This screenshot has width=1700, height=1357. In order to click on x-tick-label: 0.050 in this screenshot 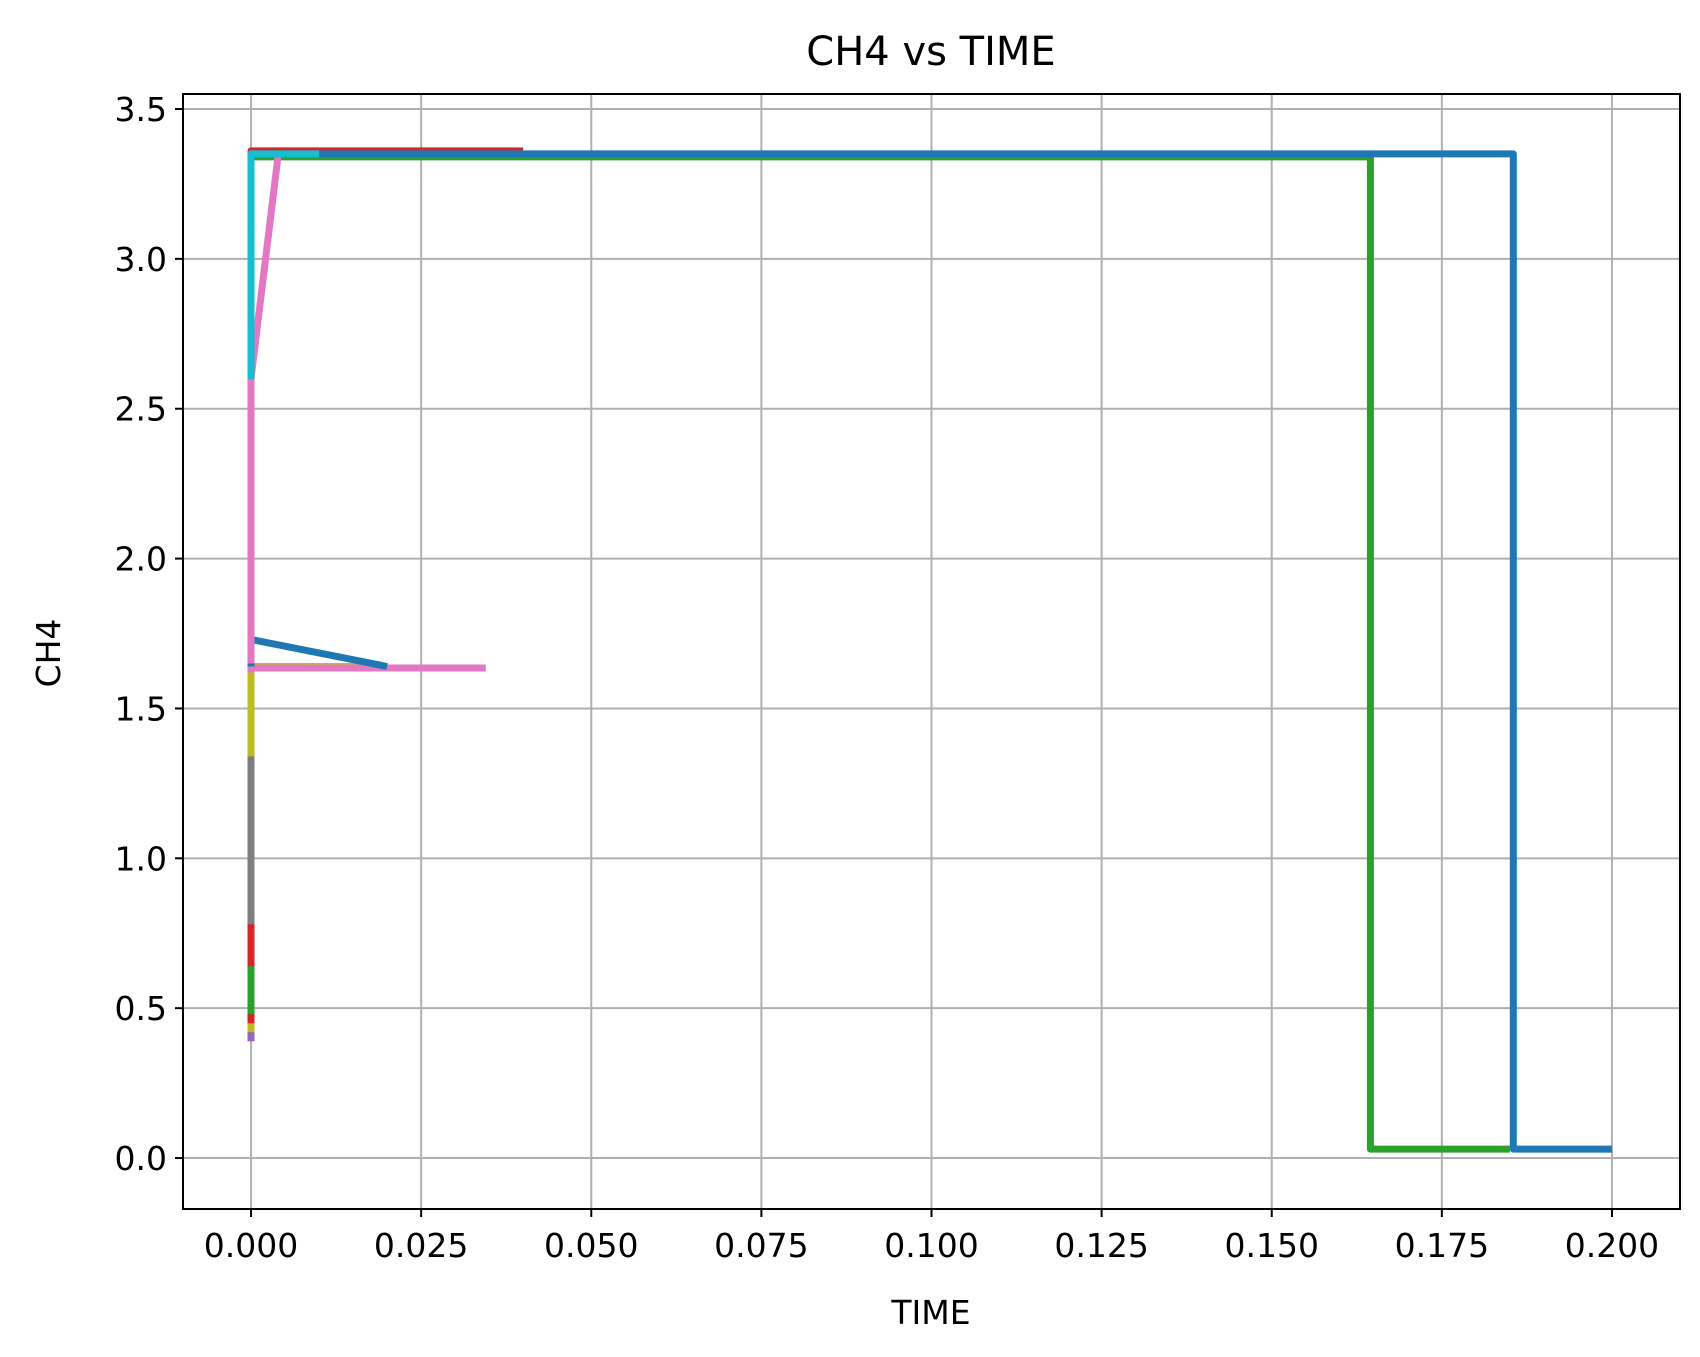, I will do `click(591, 1245)`.